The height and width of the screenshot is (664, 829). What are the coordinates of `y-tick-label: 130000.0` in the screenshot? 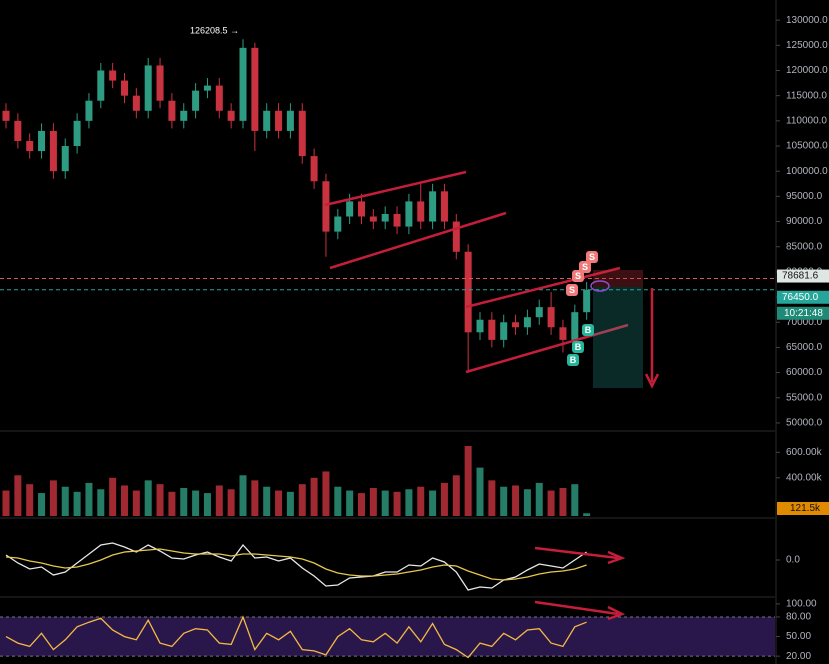 It's located at (807, 20).